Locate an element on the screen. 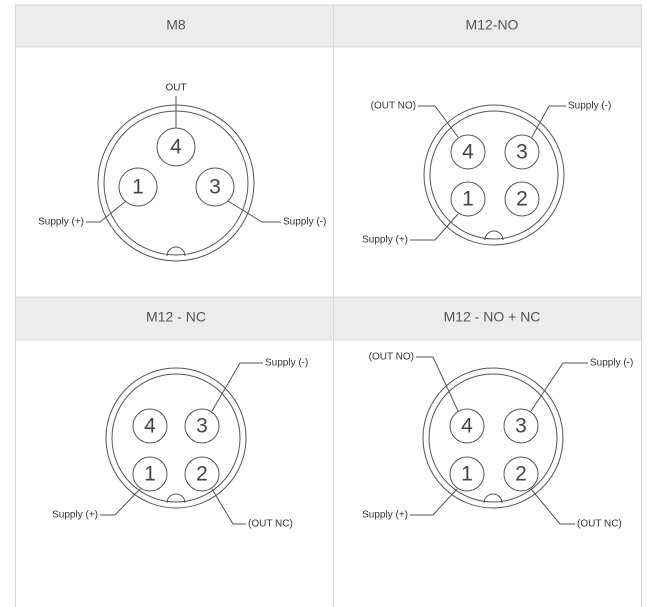 This screenshot has height=607, width=658. panel-title: M12 - NC is located at coordinates (176, 317).